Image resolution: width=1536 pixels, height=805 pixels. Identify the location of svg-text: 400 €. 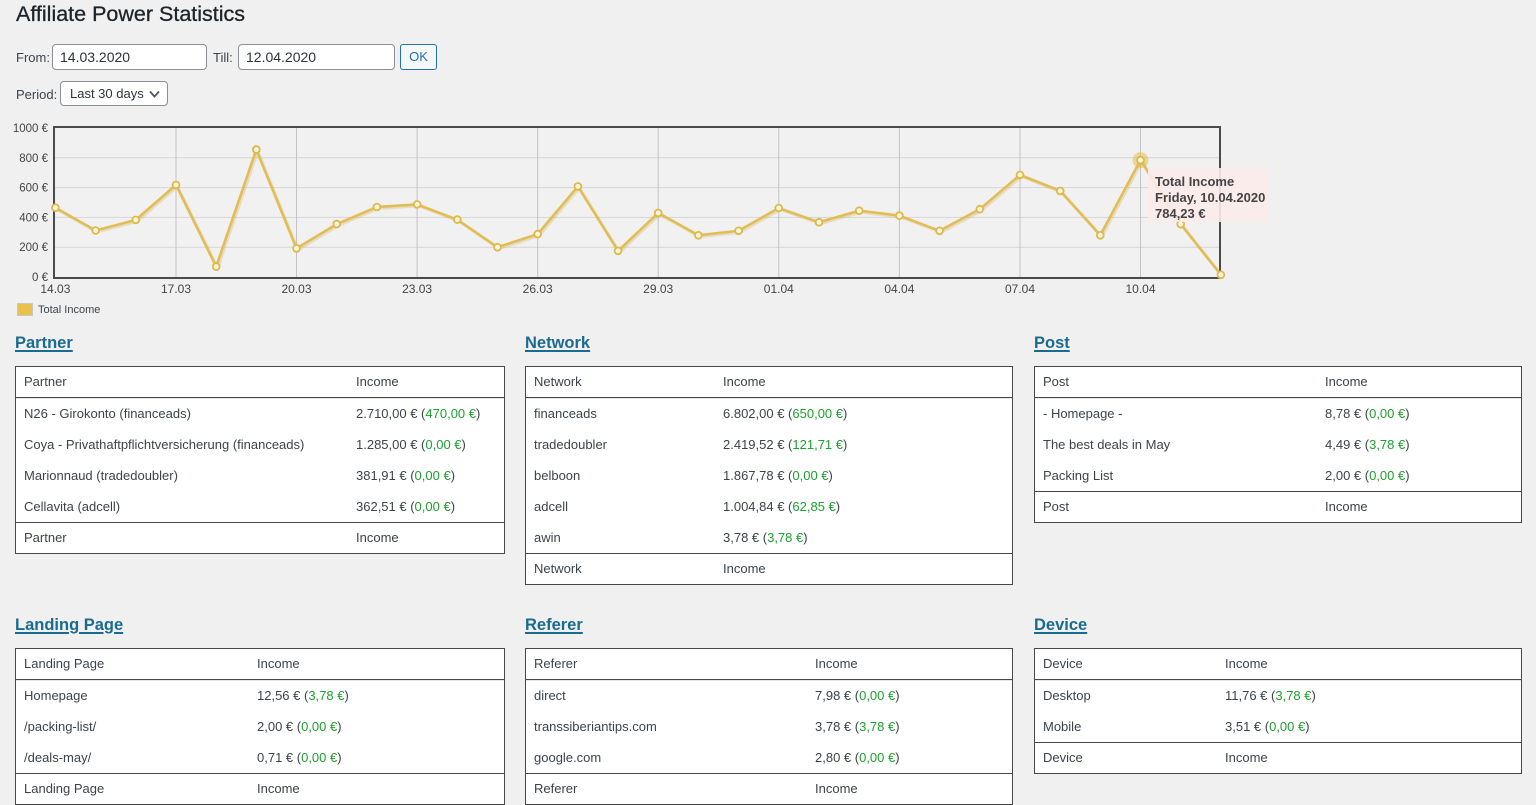
(33, 218).